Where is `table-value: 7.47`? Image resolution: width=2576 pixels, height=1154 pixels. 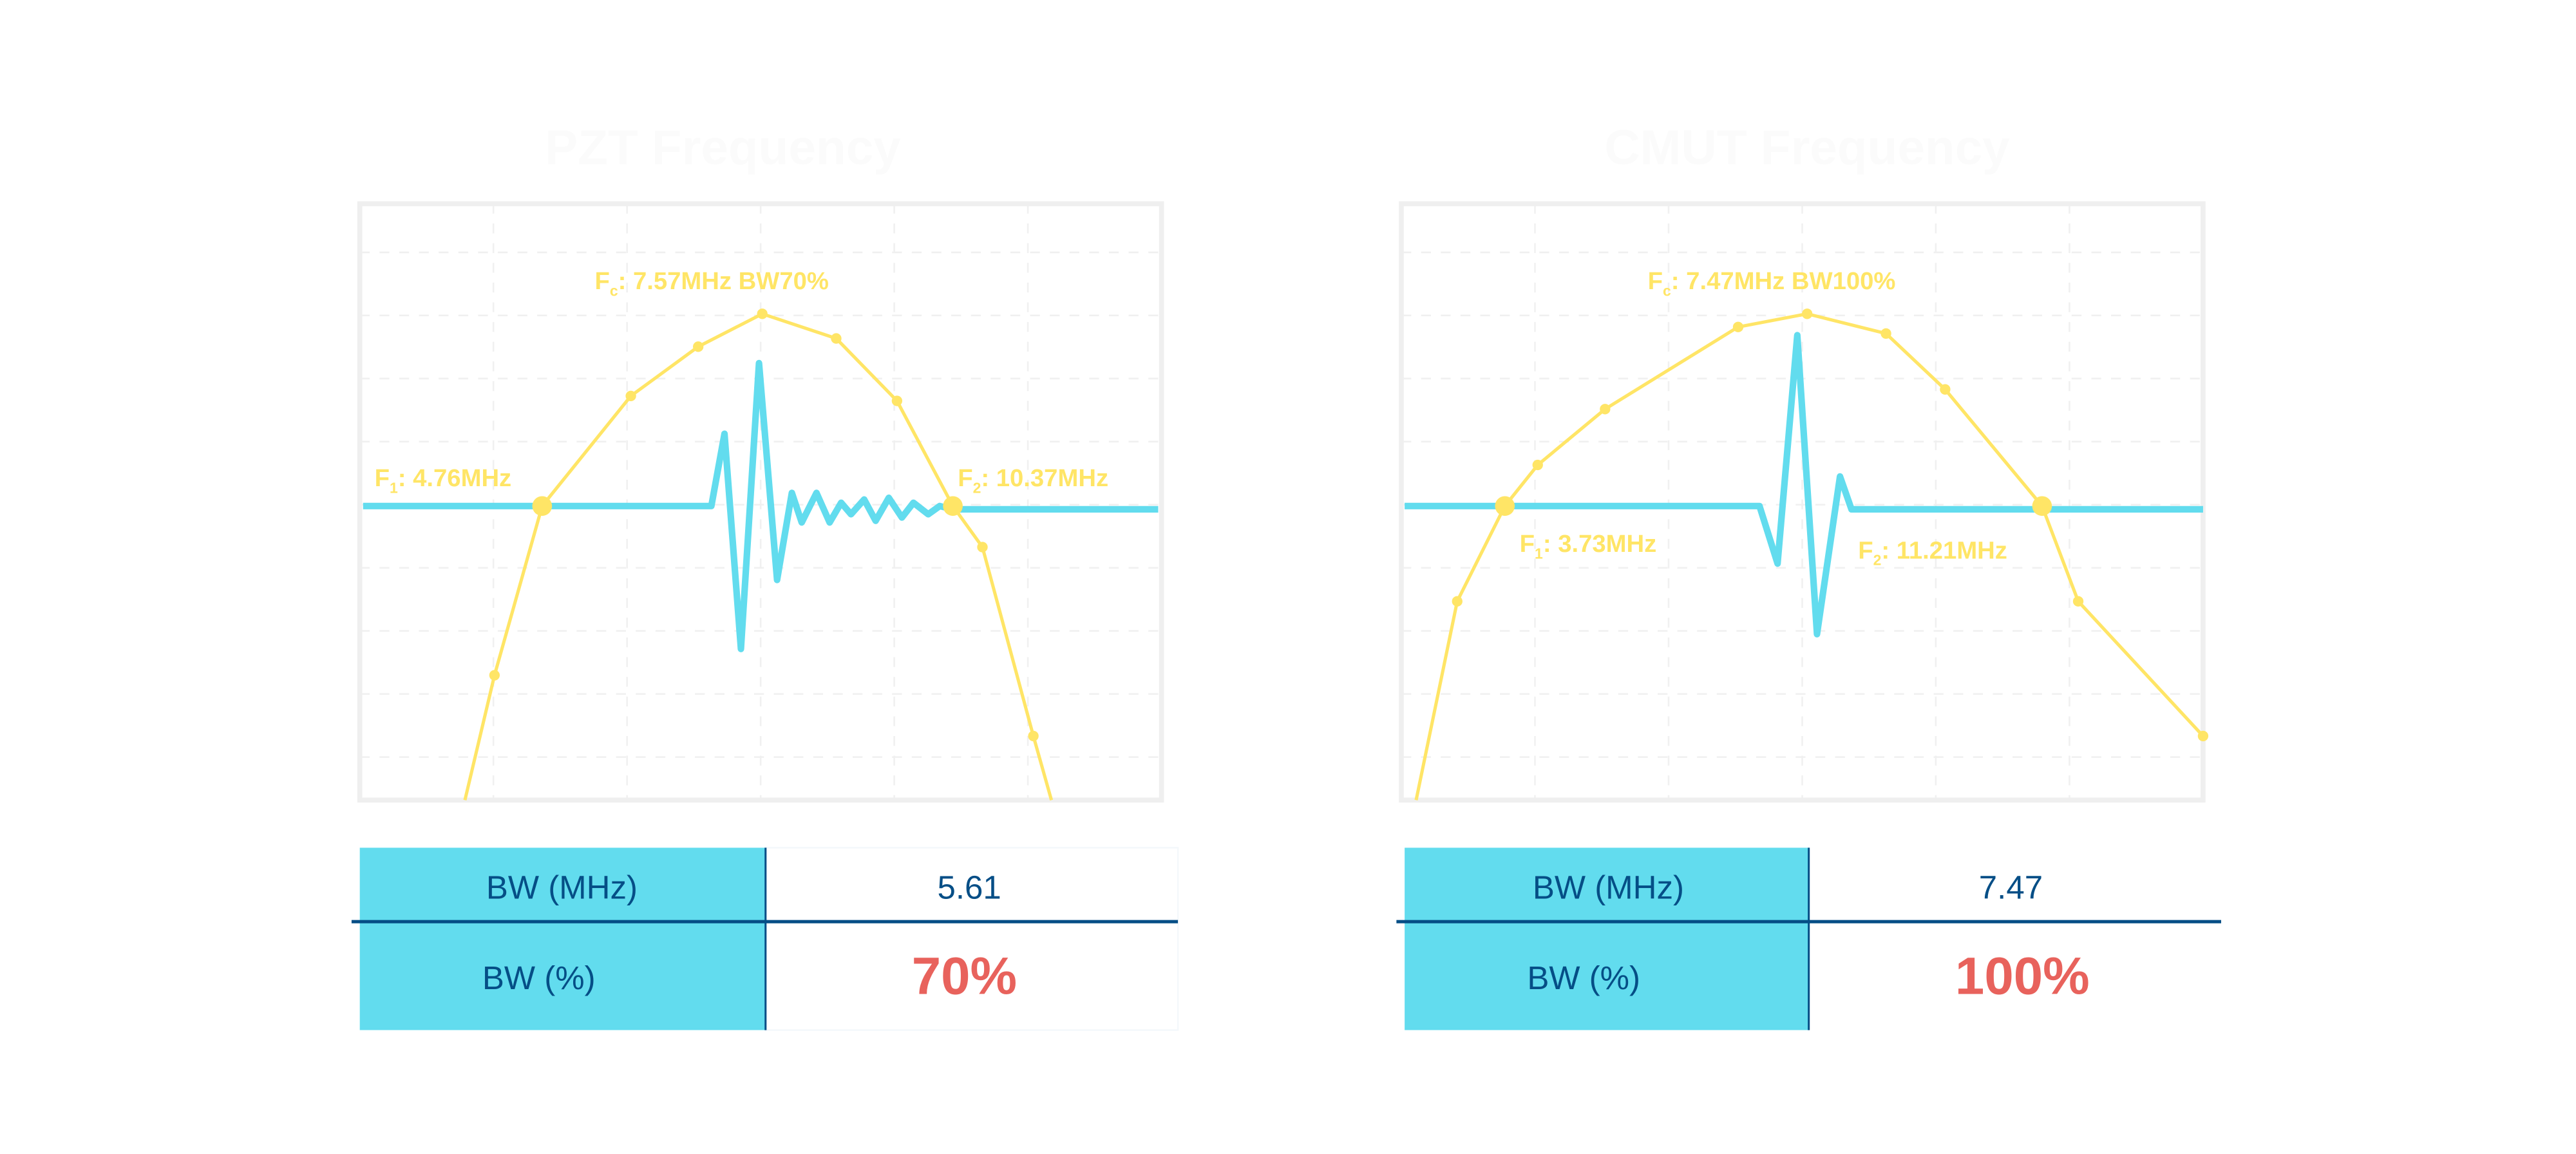 table-value: 7.47 is located at coordinates (2011, 887).